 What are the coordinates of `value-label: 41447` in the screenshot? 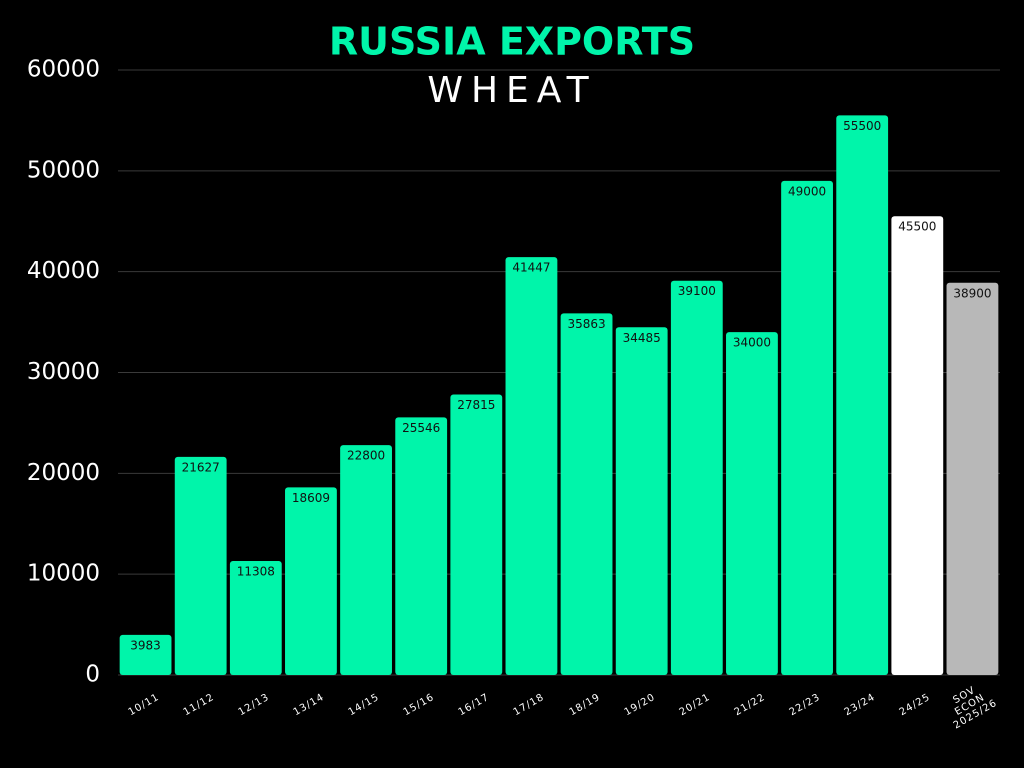 It's located at (531, 268).